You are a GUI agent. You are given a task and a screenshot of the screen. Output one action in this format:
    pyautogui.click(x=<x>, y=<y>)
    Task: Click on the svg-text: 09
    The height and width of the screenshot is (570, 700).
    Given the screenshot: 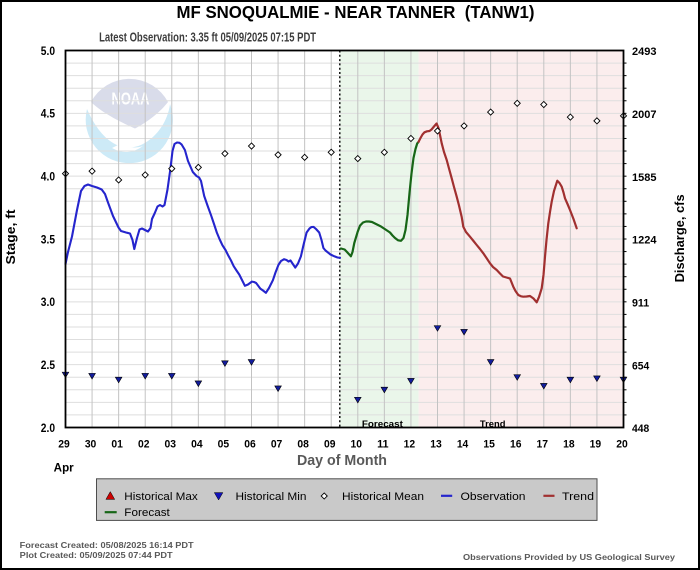 What is the action you would take?
    pyautogui.click(x=330, y=445)
    